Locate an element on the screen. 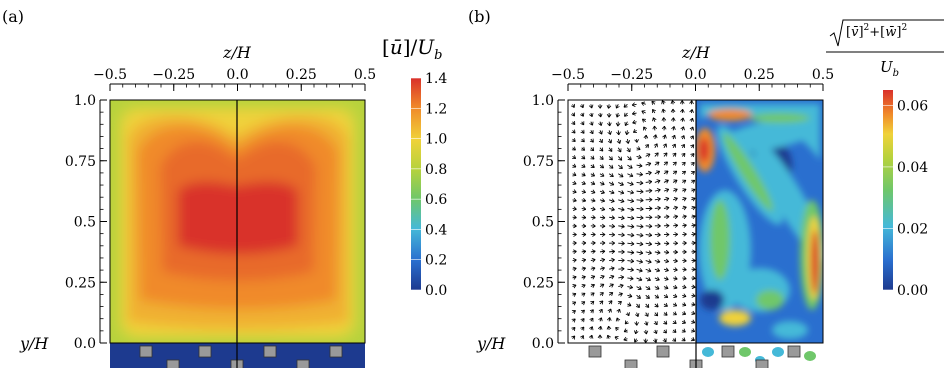  colorbar-tick-label: 0.04 is located at coordinates (912, 168).